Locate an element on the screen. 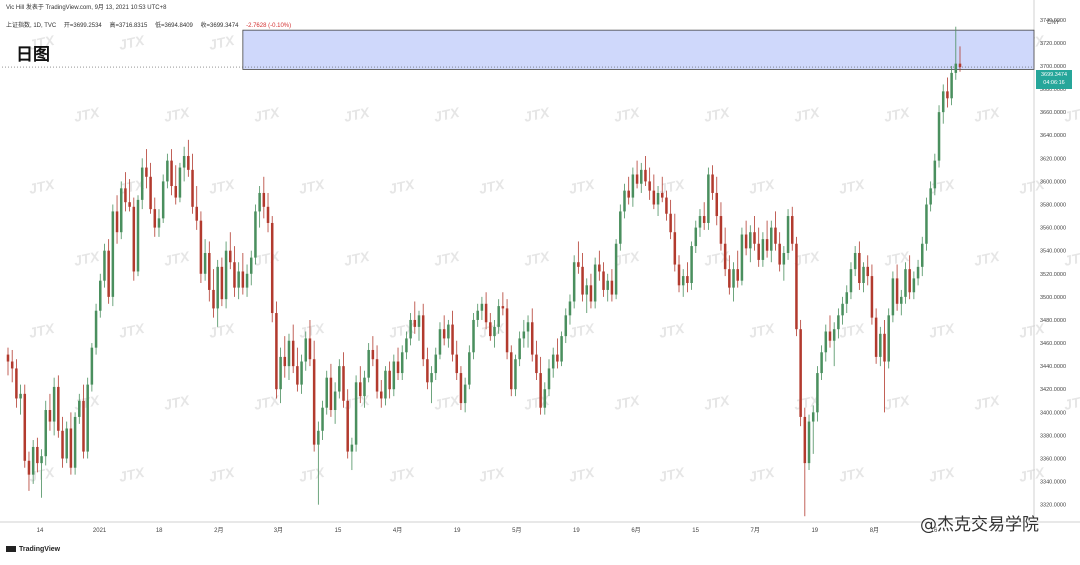 The image size is (1080, 565). bar-countdown: 04:06:16 is located at coordinates (1054, 83).